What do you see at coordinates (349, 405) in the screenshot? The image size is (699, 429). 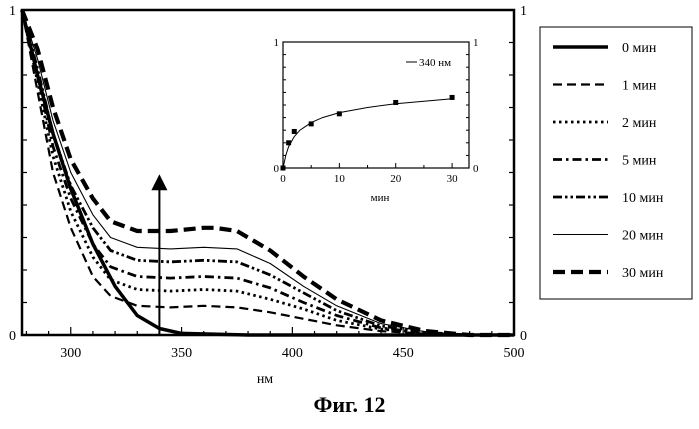 I see `figure-caption: Фиг. 12` at bounding box center [349, 405].